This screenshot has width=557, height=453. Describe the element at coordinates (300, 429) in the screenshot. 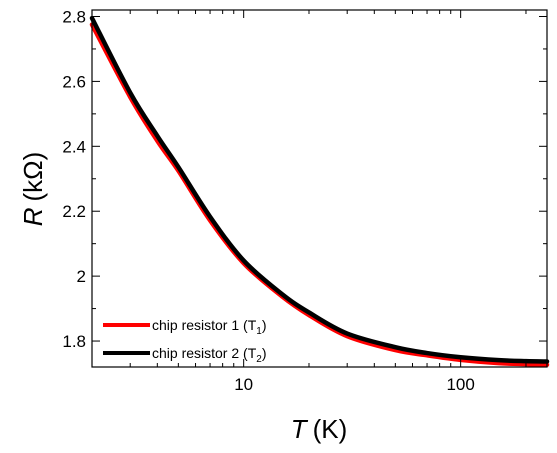

I see `x-axis-symbol: T` at that location.